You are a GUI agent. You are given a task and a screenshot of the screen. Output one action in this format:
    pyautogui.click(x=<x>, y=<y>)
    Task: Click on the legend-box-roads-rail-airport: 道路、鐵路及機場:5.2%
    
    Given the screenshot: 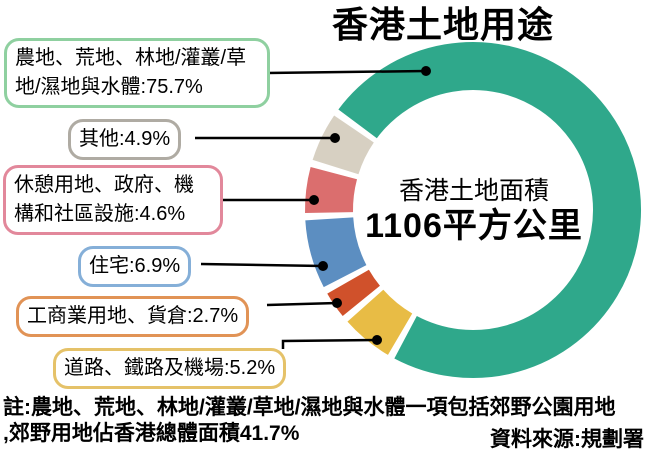 What is the action you would take?
    pyautogui.click(x=170, y=368)
    